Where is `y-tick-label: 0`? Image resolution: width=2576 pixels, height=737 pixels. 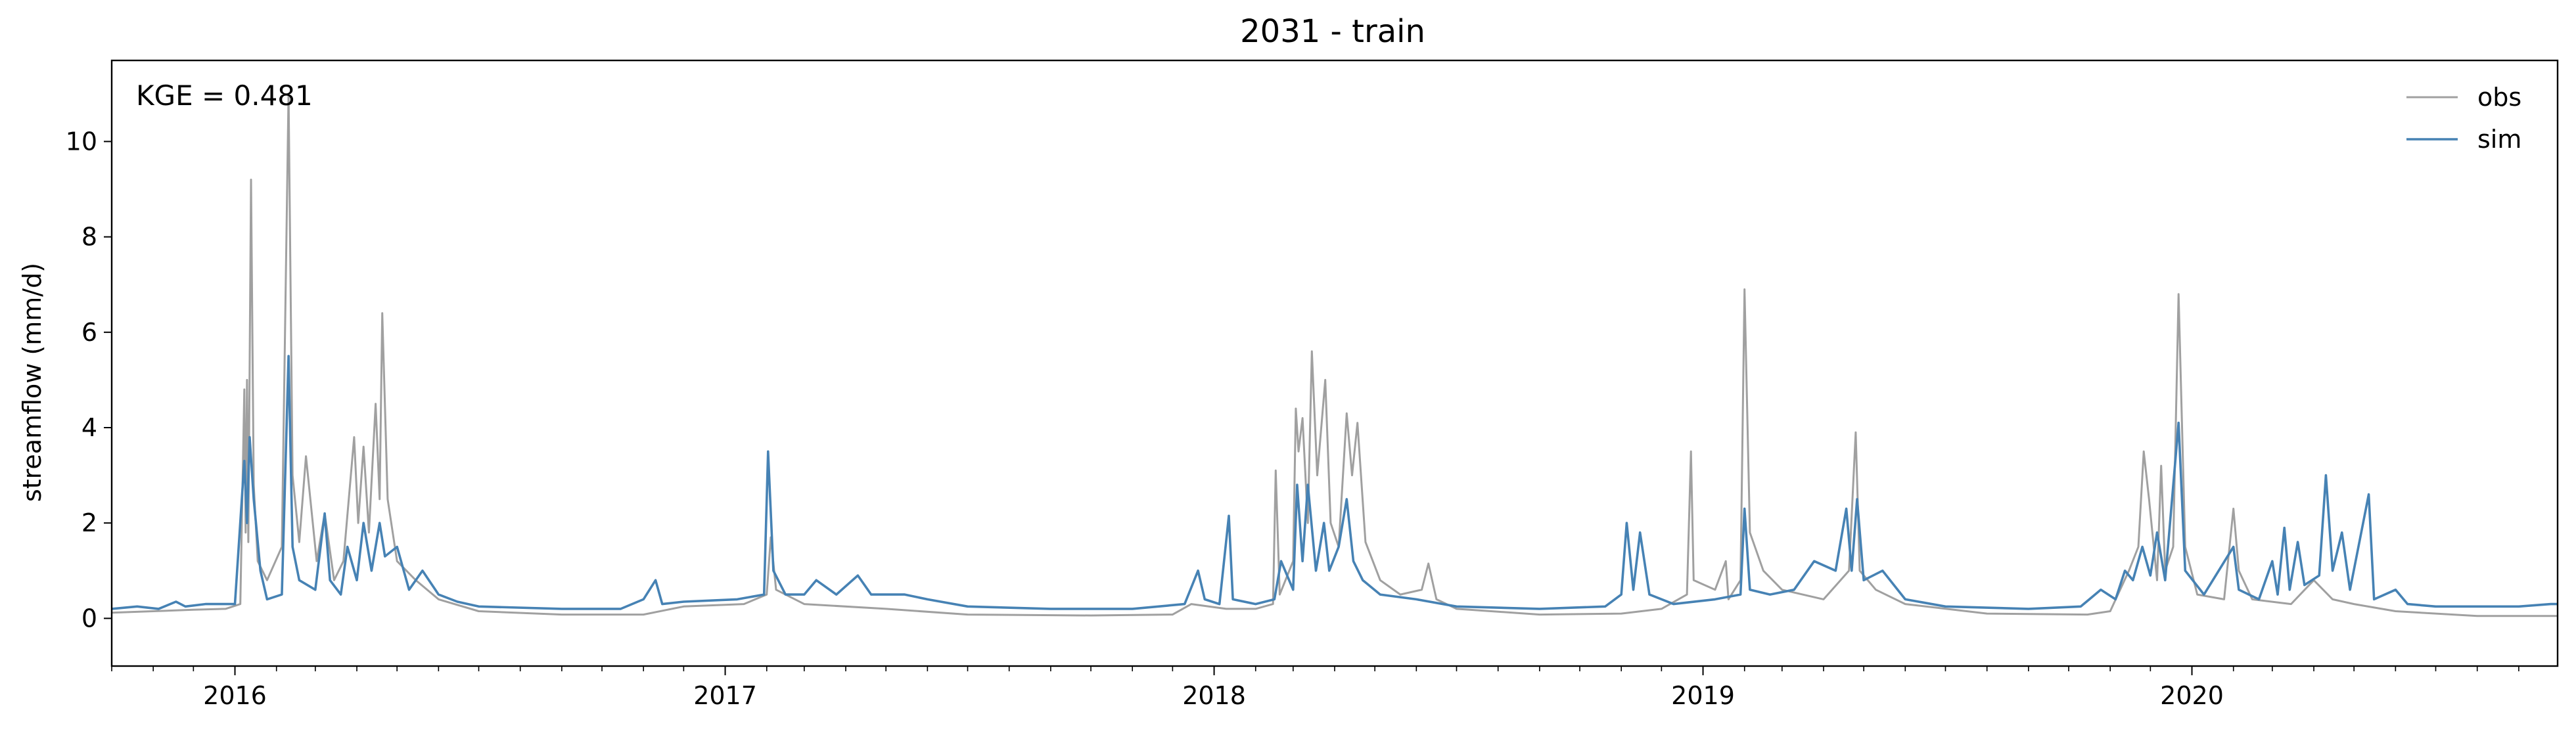
y-tick-label: 0 is located at coordinates (89, 618).